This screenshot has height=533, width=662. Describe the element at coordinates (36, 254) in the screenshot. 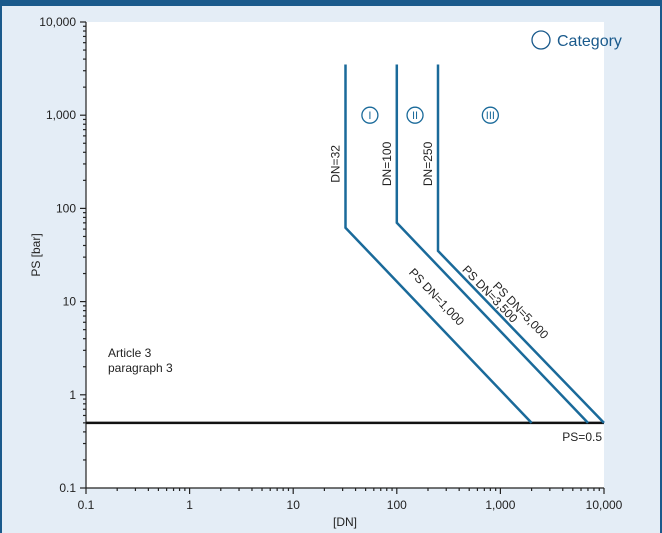

I see `y-axis-title: PS [bar]` at that location.